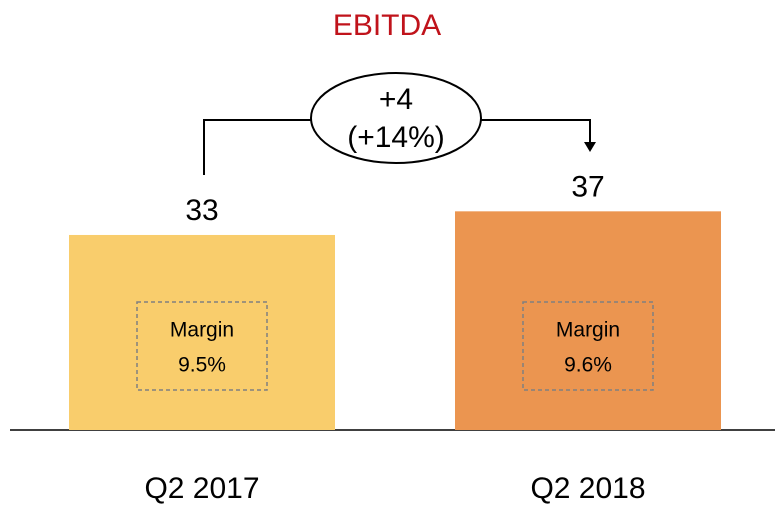 Image resolution: width=775 pixels, height=505 pixels. Describe the element at coordinates (396, 137) in the screenshot. I see `annotation-percent: (+14%)` at that location.